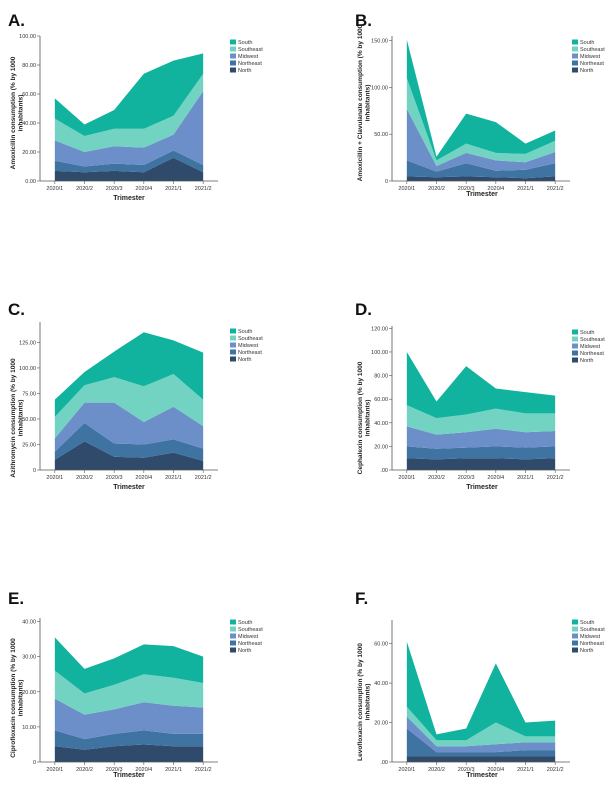  I want to click on y-tick-label: 100.00, so click(27, 37).